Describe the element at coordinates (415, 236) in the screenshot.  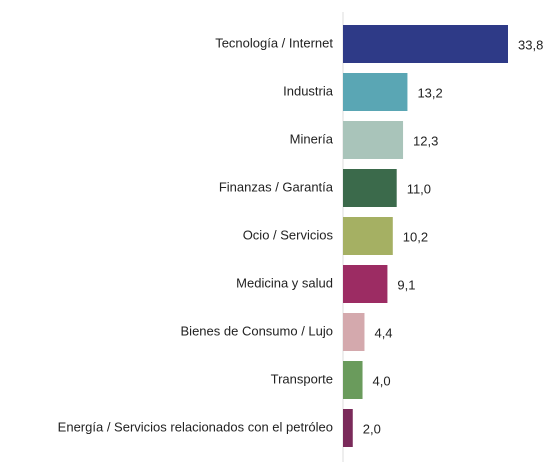
I see `value-label: 10,2` at that location.